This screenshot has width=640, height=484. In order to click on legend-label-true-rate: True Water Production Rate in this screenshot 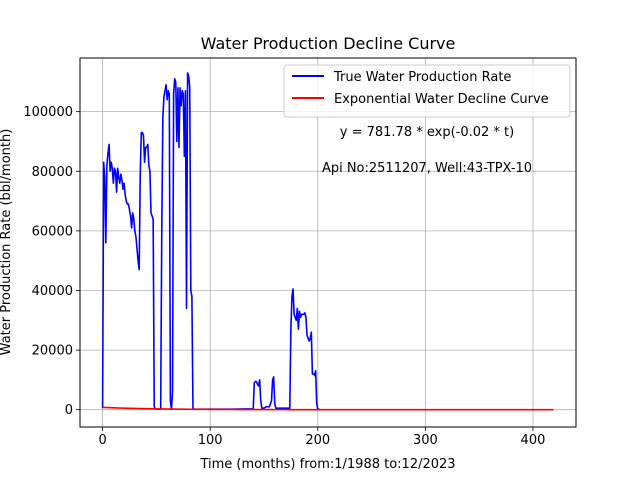, I will do `click(422, 77)`.